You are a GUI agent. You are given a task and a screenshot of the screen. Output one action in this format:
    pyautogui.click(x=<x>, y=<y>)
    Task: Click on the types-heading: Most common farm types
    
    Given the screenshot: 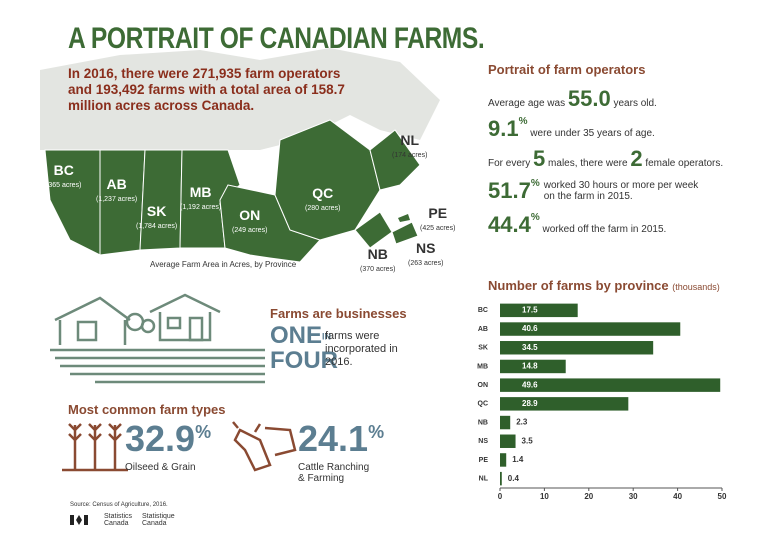 What is the action you would take?
    pyautogui.click(x=147, y=409)
    